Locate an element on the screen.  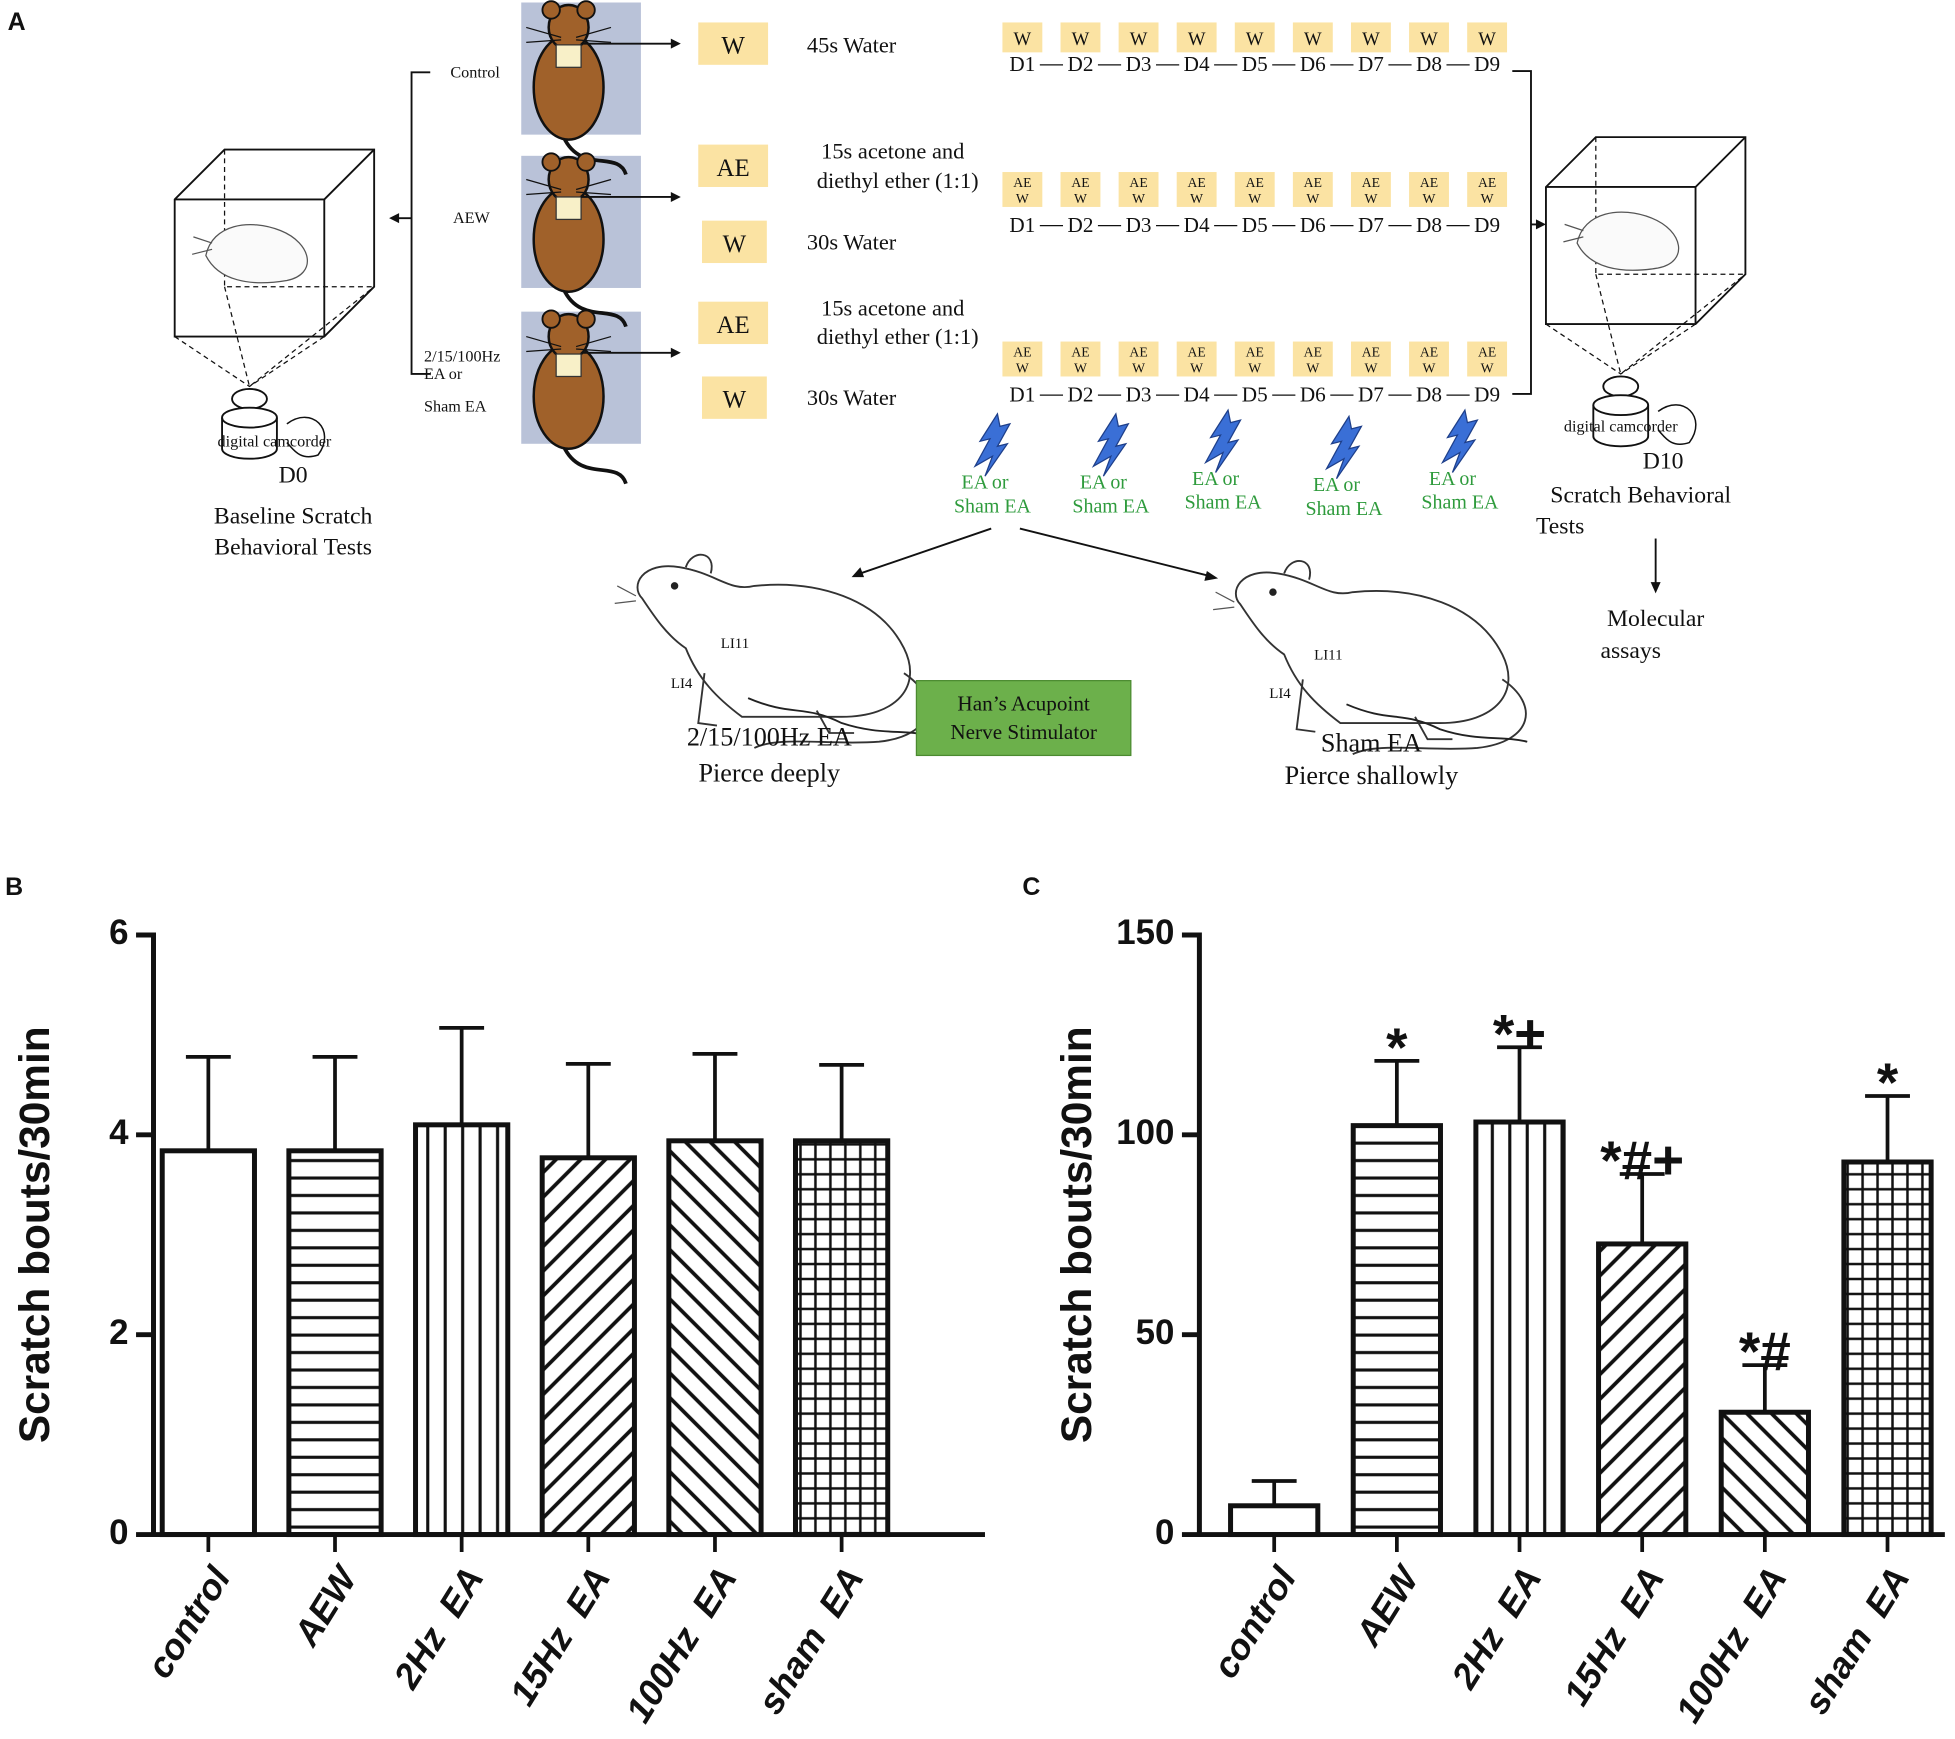
x-tick-label: 100Hz EA is located at coordinates (1730, 1645).